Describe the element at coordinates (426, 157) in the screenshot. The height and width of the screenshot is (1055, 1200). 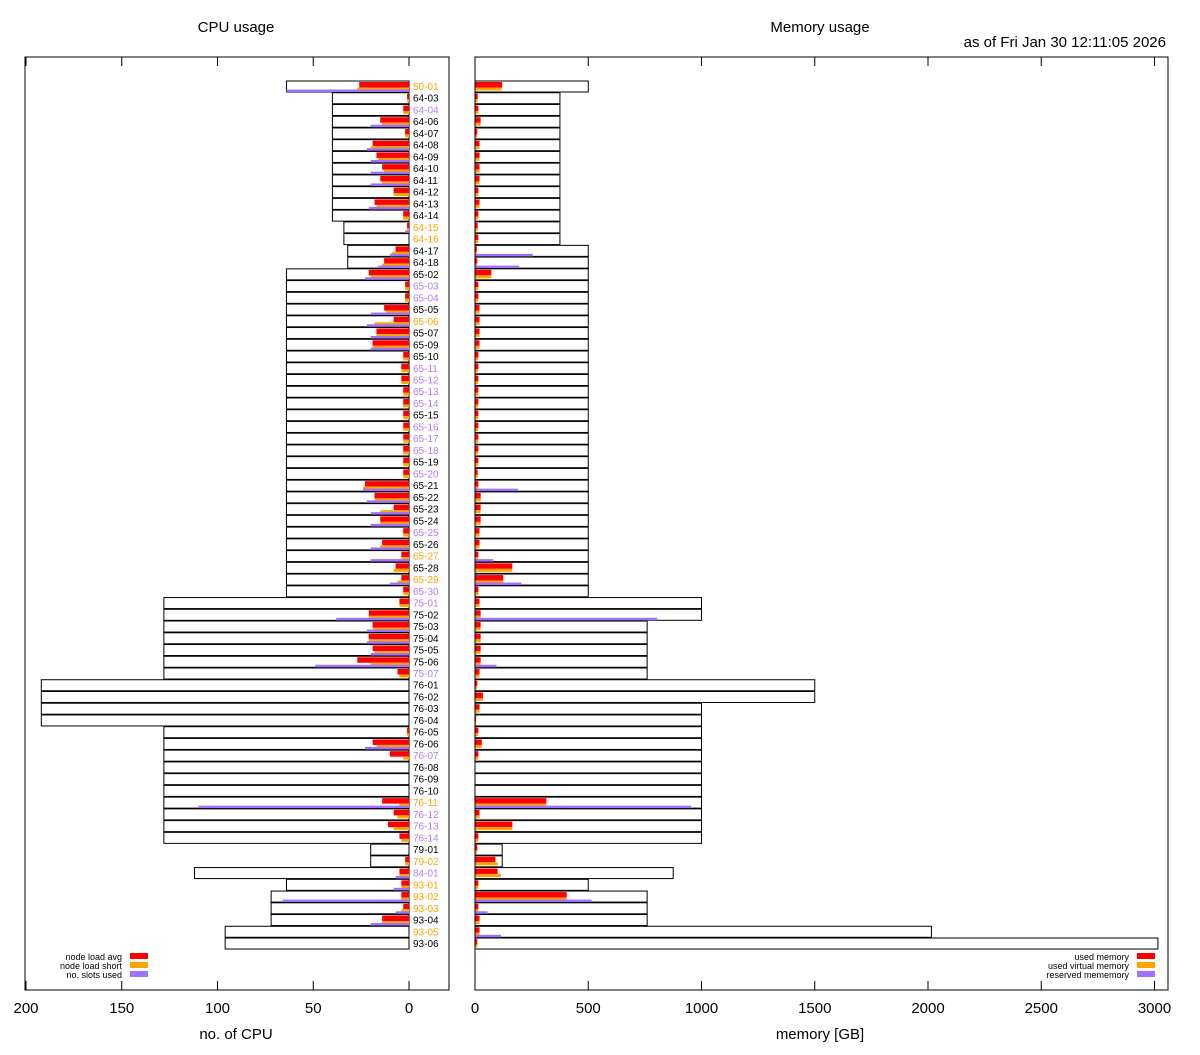
I see `node-label: 64-09` at that location.